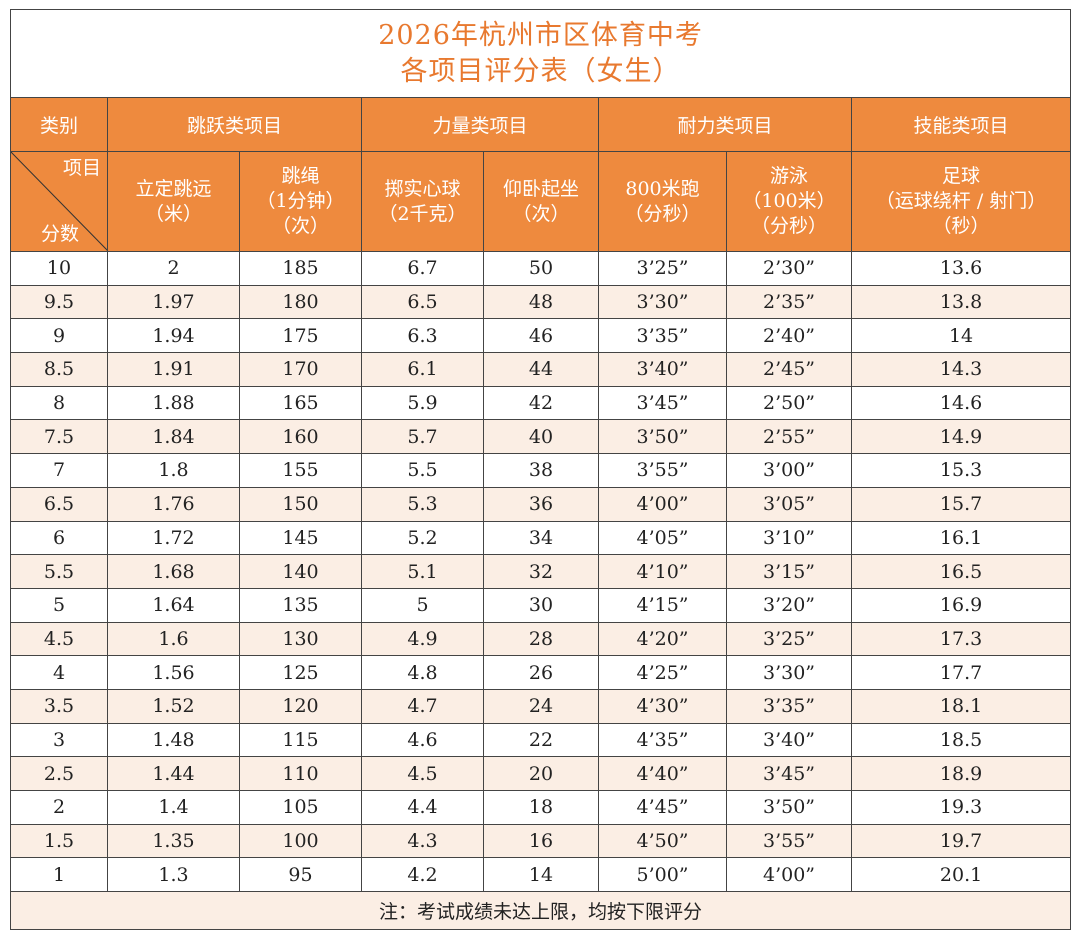  Describe the element at coordinates (789, 841) in the screenshot. I see `swimming-cell: 3’55”` at that location.